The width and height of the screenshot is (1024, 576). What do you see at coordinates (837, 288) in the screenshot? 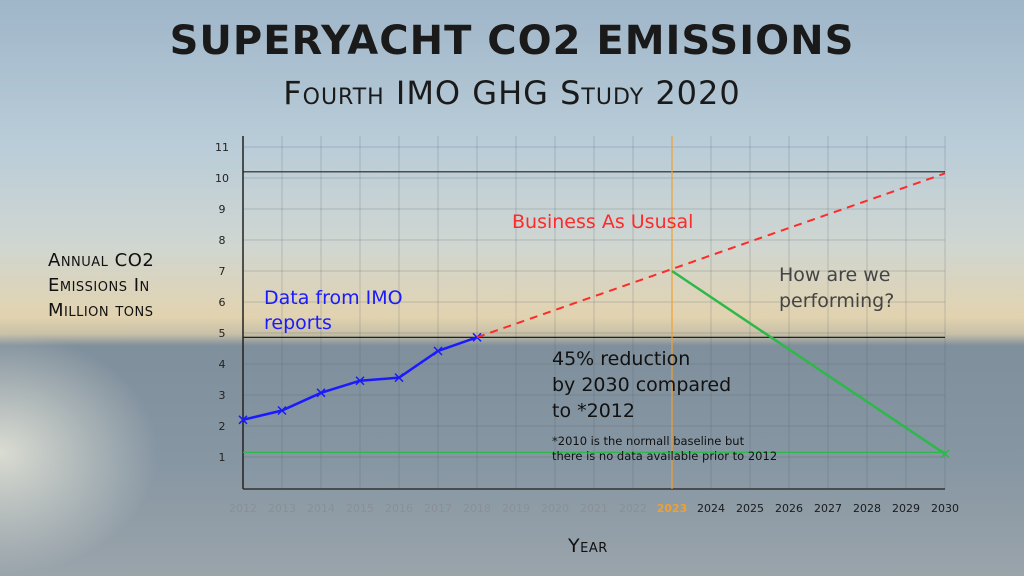
I see `annotation-performing: How are we performing?` at bounding box center [837, 288].